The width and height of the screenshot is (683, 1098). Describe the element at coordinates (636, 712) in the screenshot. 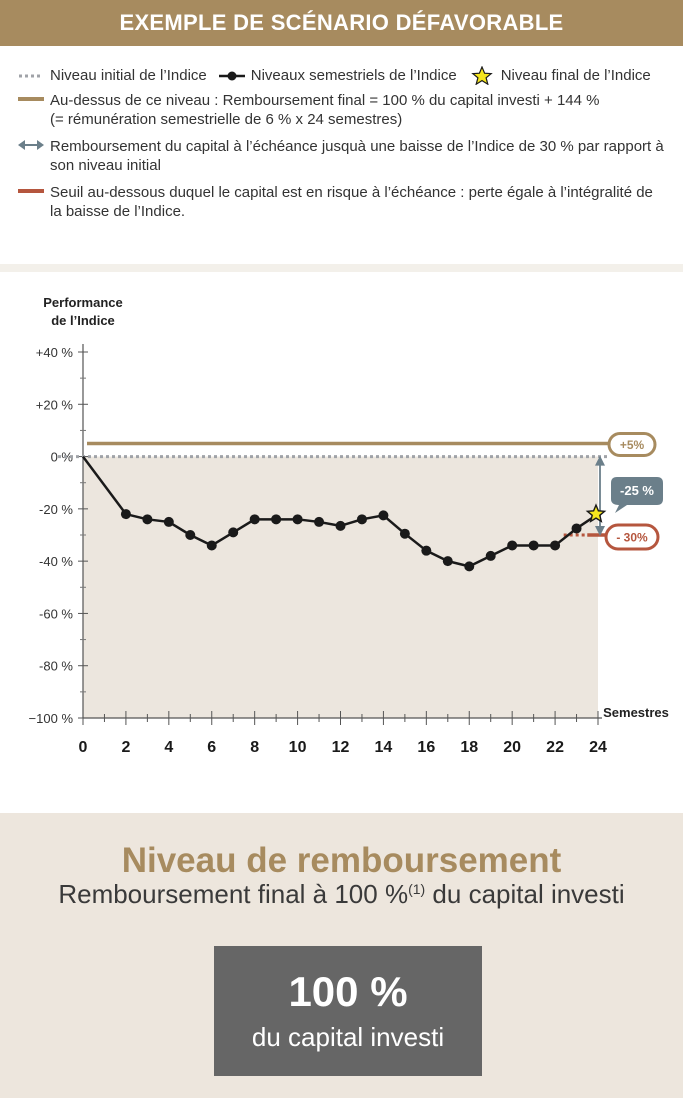

I see `x-axis-label: Semestres` at that location.